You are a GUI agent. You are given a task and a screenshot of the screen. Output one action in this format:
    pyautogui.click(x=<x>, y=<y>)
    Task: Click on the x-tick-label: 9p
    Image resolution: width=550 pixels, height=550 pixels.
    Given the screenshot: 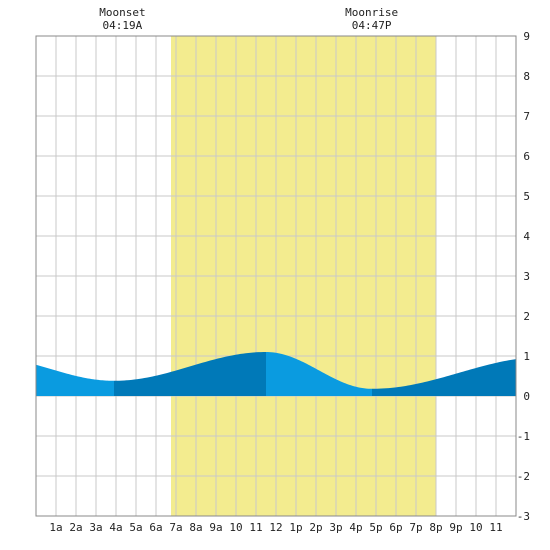 What is the action you would take?
    pyautogui.click(x=455, y=527)
    